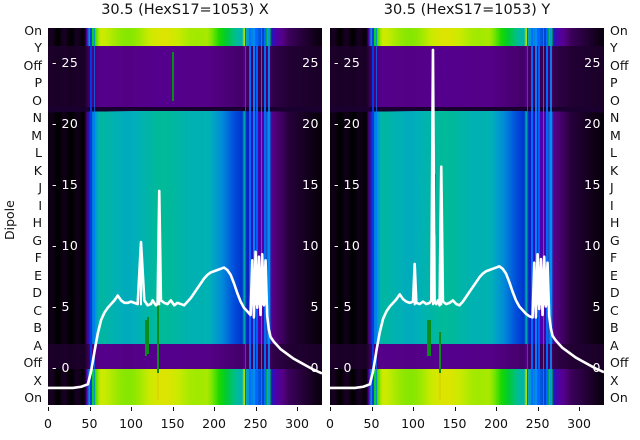 The height and width of the screenshot is (440, 640). I want to click on y-tick-inner: - 5, so click(61, 306).